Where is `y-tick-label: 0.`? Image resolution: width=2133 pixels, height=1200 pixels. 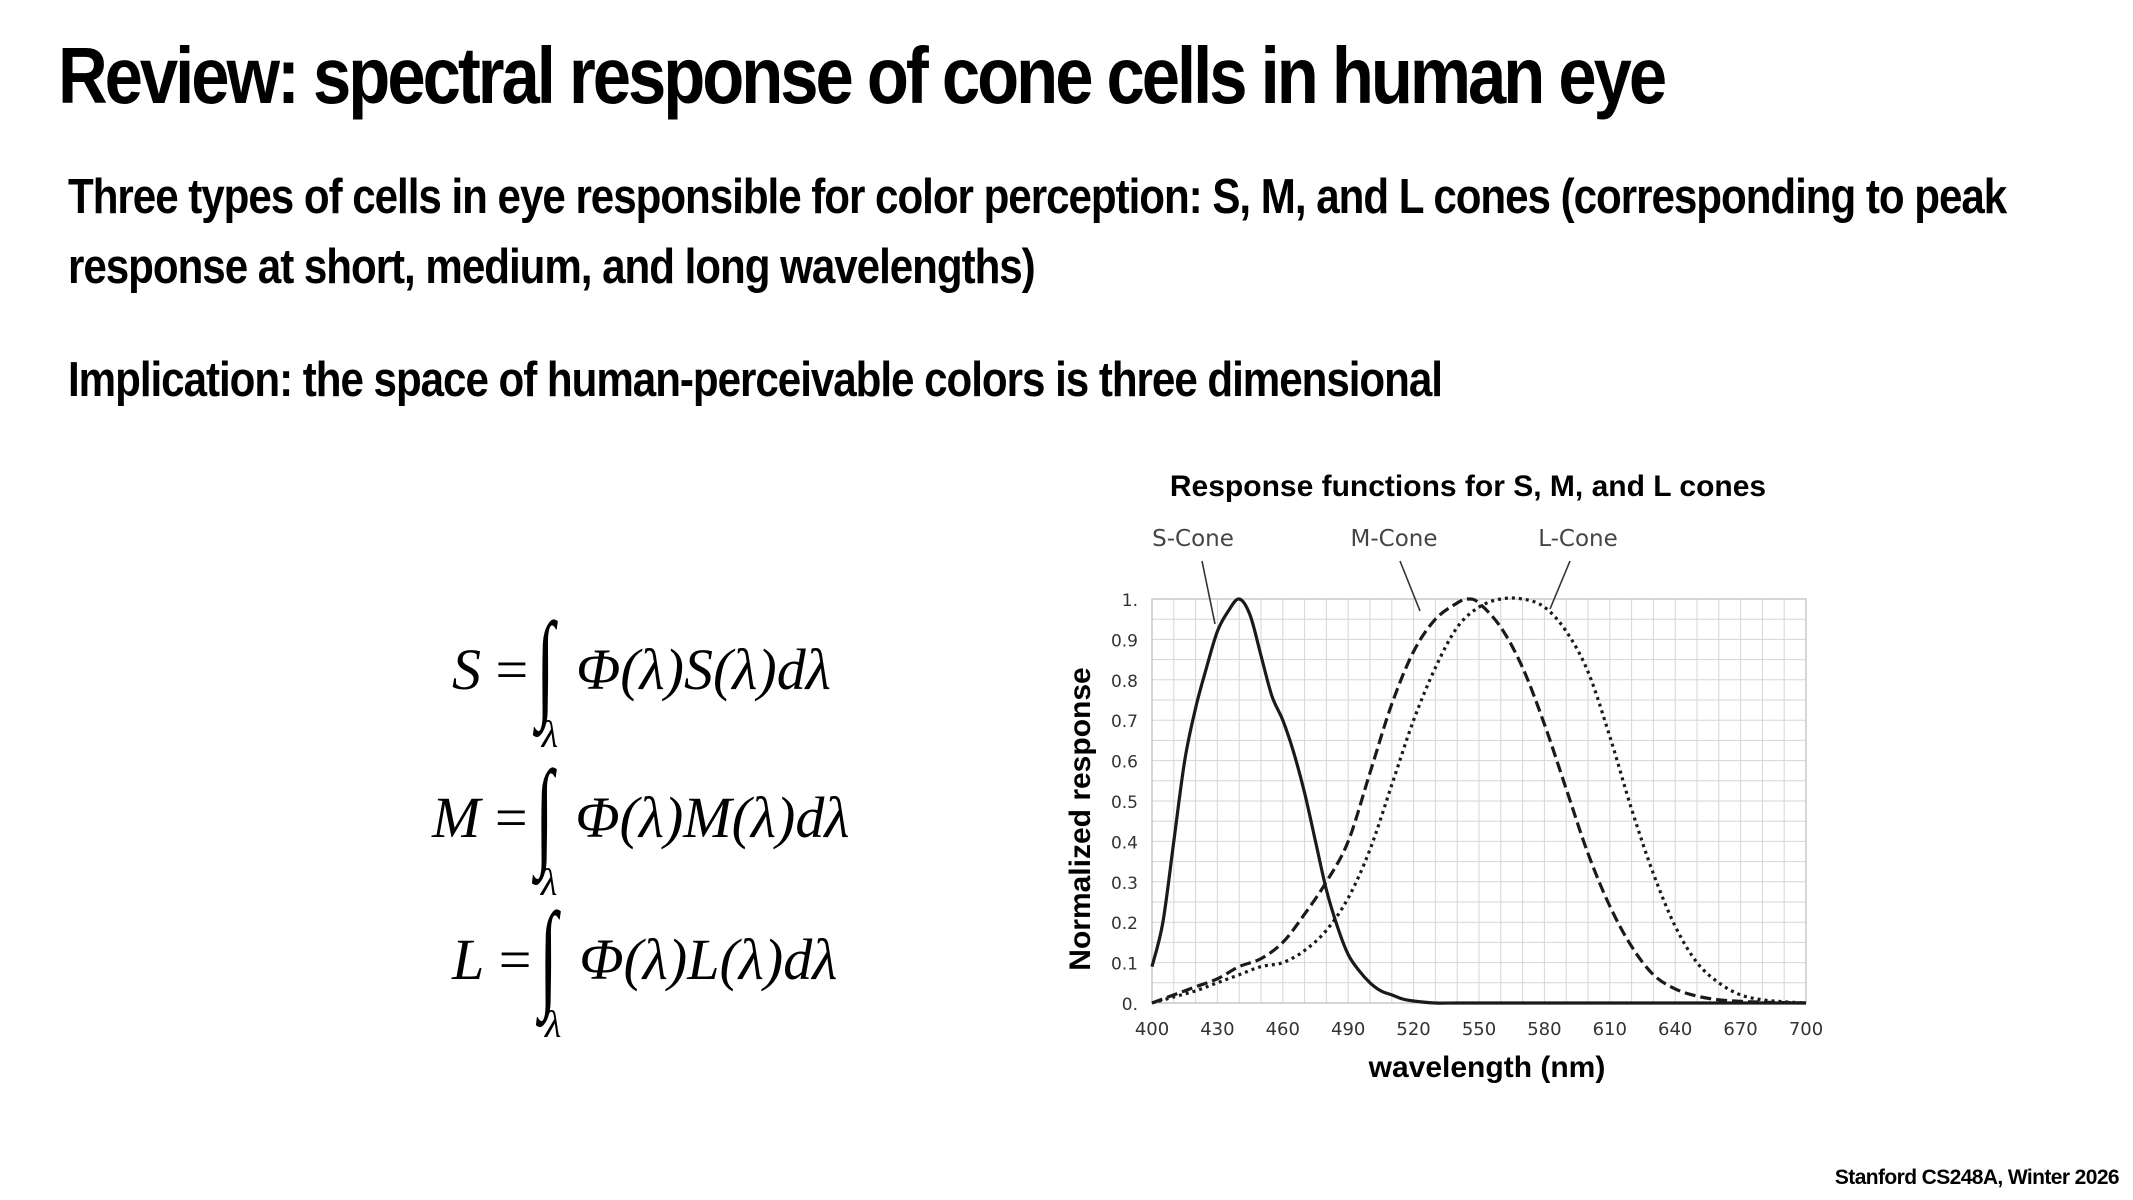
y-tick-label: 0. is located at coordinates (1130, 1005).